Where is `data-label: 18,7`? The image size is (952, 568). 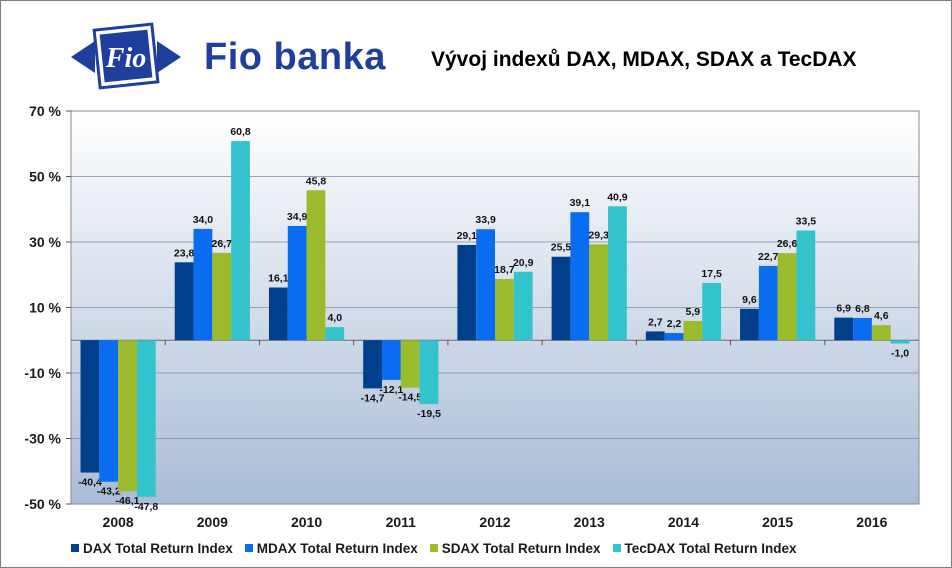 data-label: 18,7 is located at coordinates (504, 270).